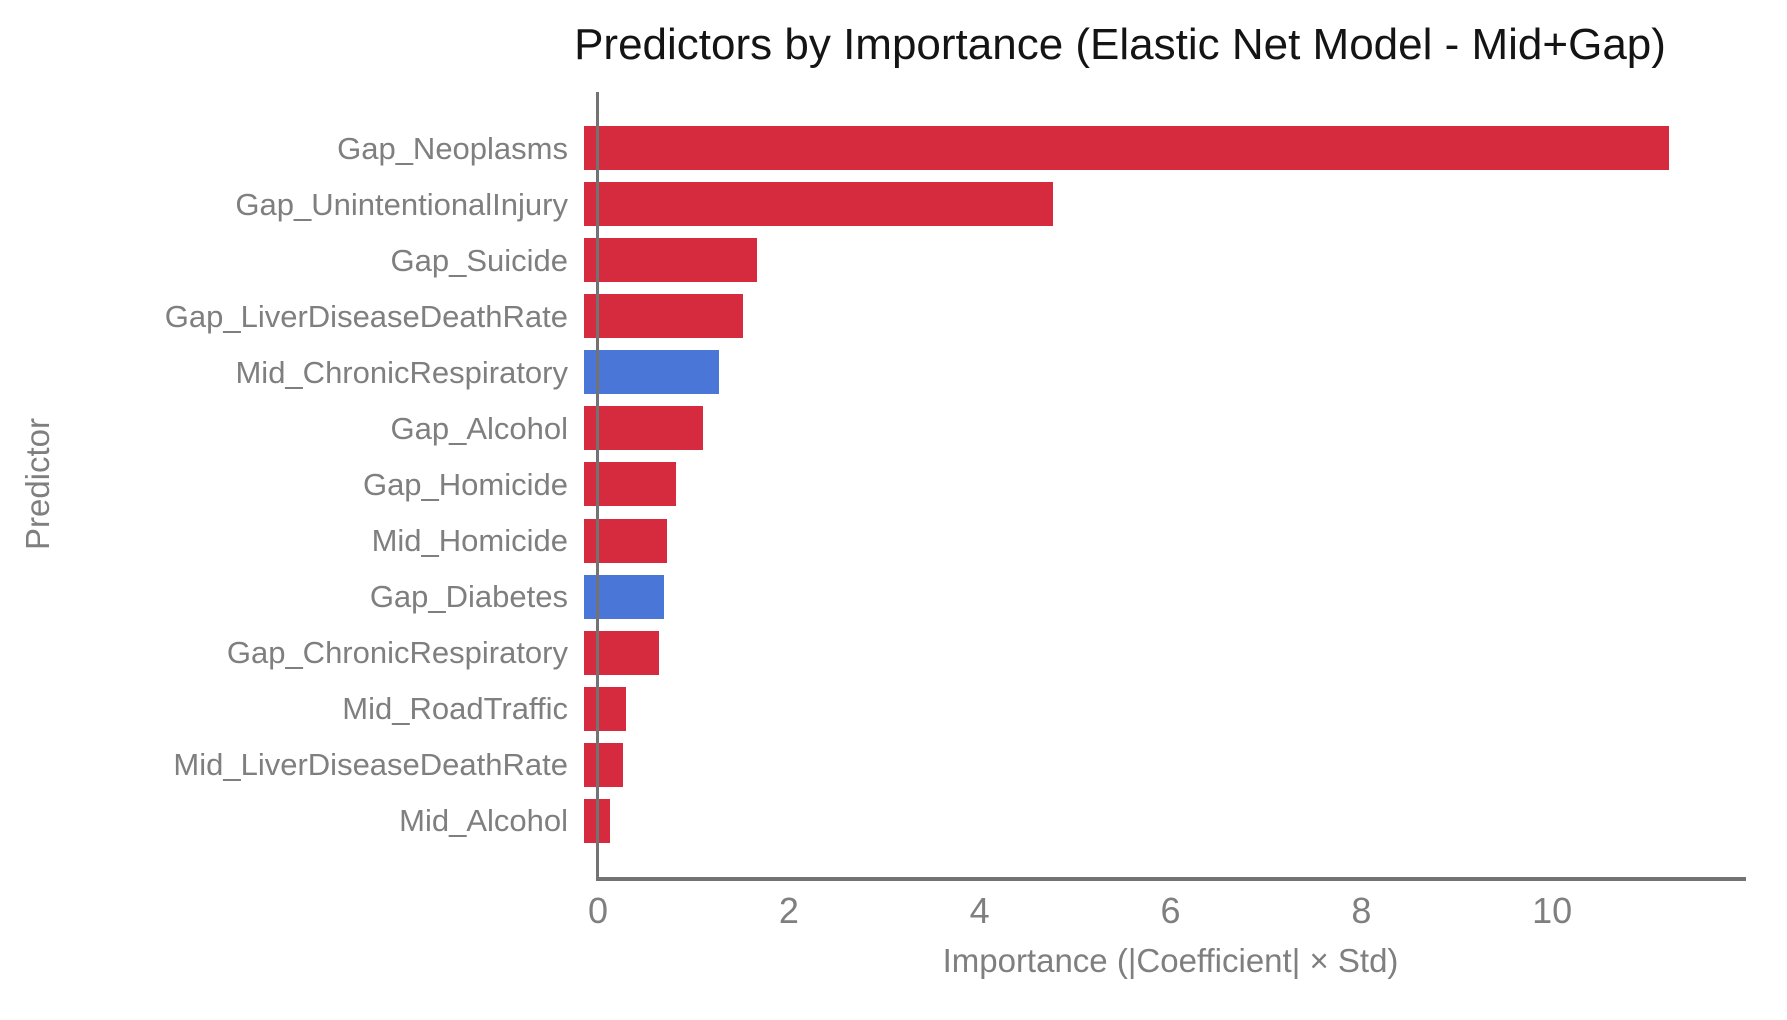 The height and width of the screenshot is (1020, 1787). Describe the element at coordinates (598, 910) in the screenshot. I see `x-tick-label: 0` at that location.